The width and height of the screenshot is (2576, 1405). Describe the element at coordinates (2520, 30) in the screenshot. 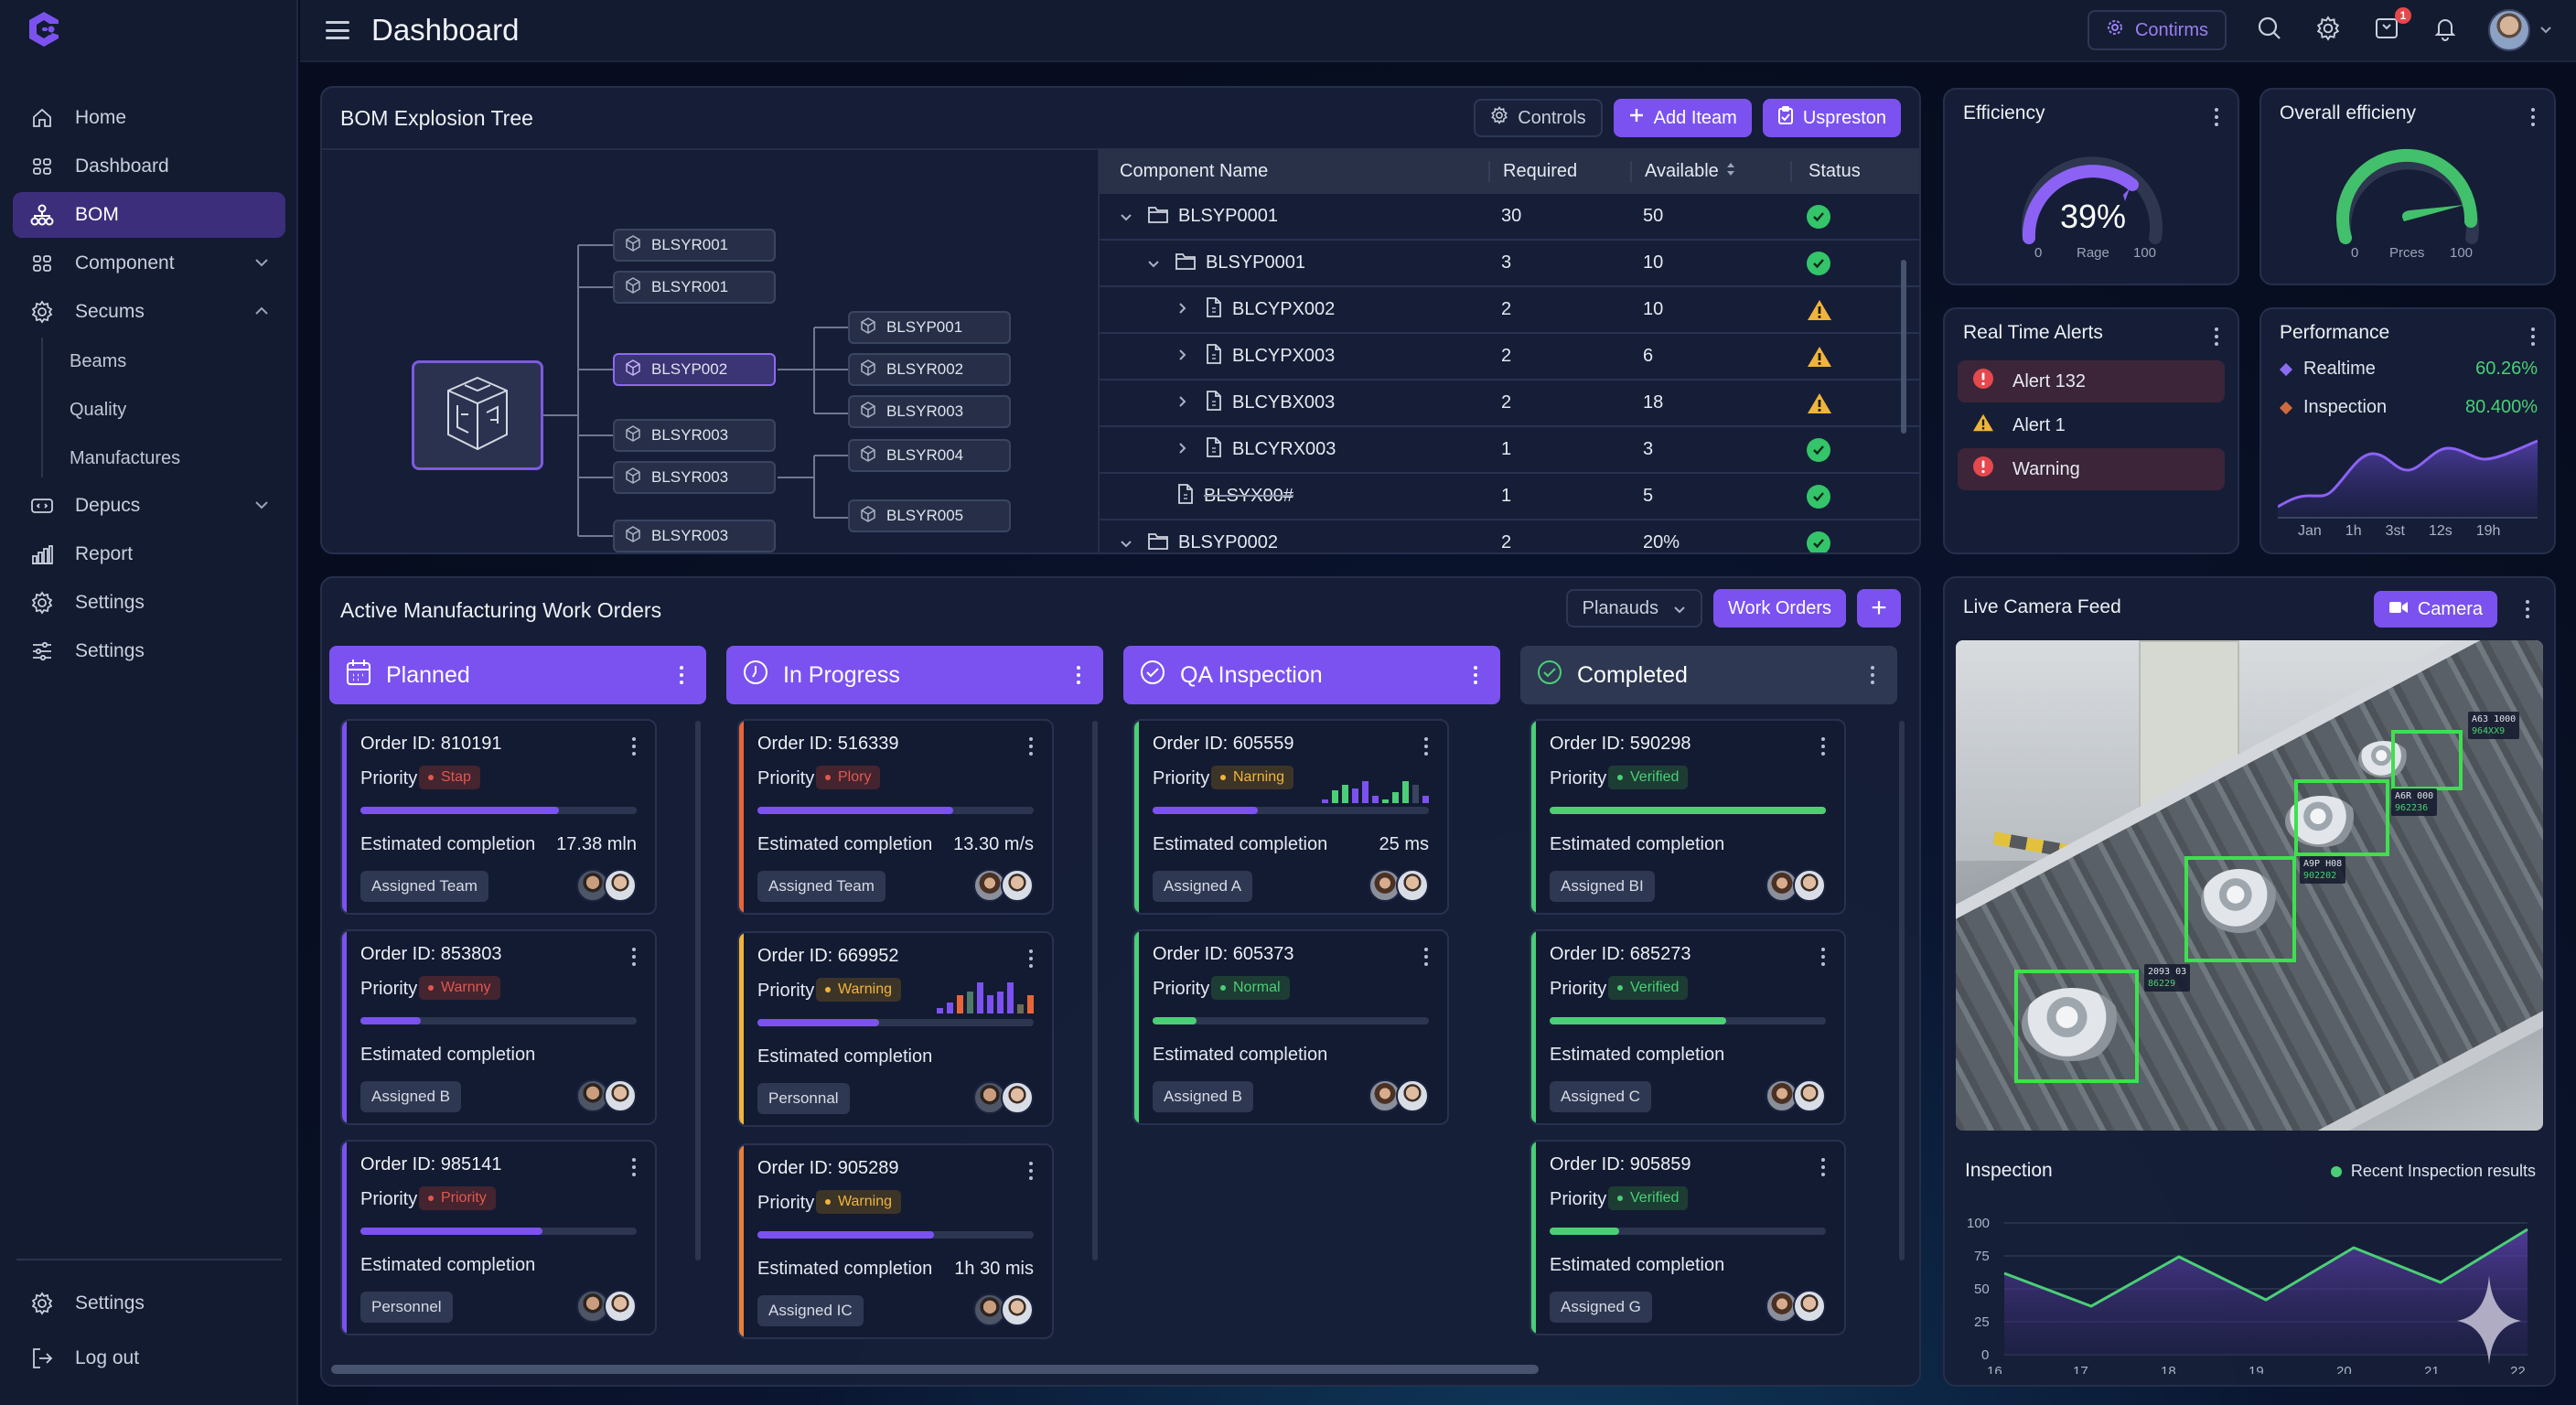

I see `user-menu` at that location.